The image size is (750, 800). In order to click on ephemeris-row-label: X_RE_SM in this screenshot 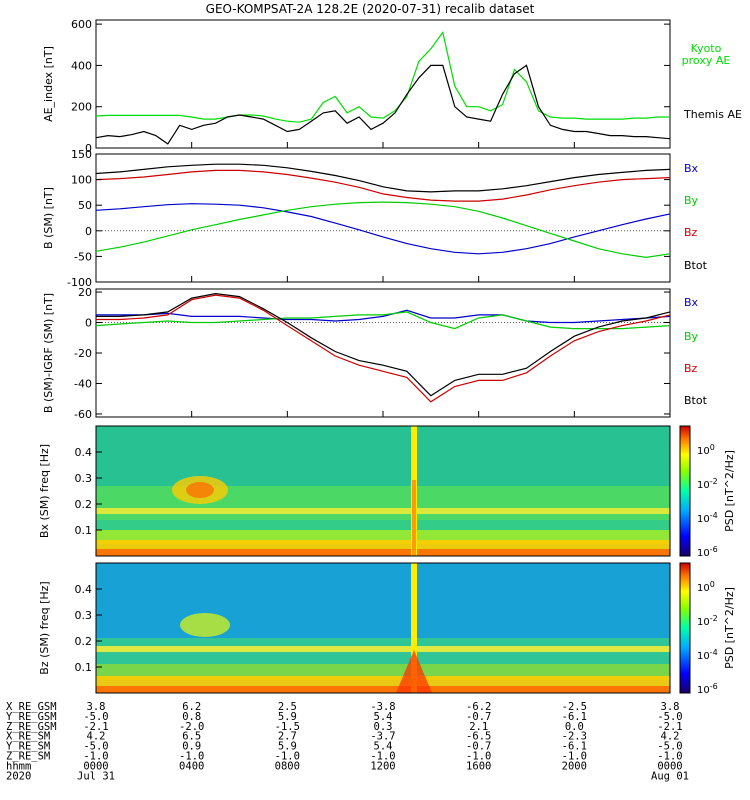, I will do `click(28, 737)`.